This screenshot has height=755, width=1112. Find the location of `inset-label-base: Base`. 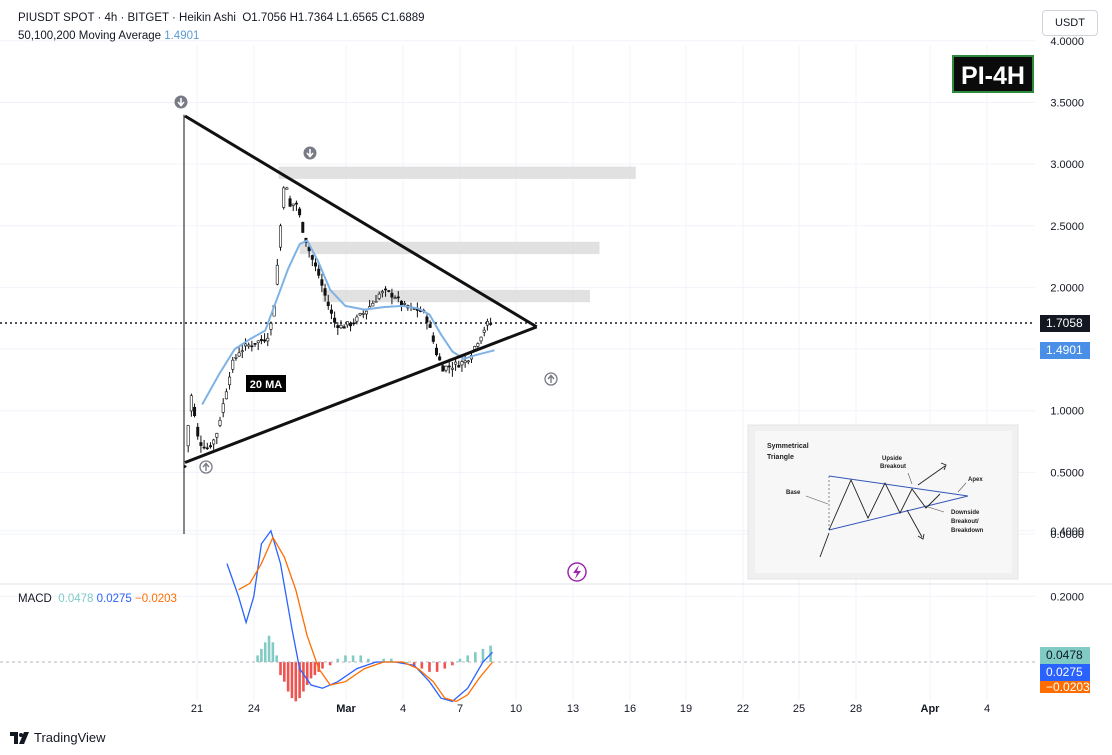

inset-label-base: Base is located at coordinates (793, 493).